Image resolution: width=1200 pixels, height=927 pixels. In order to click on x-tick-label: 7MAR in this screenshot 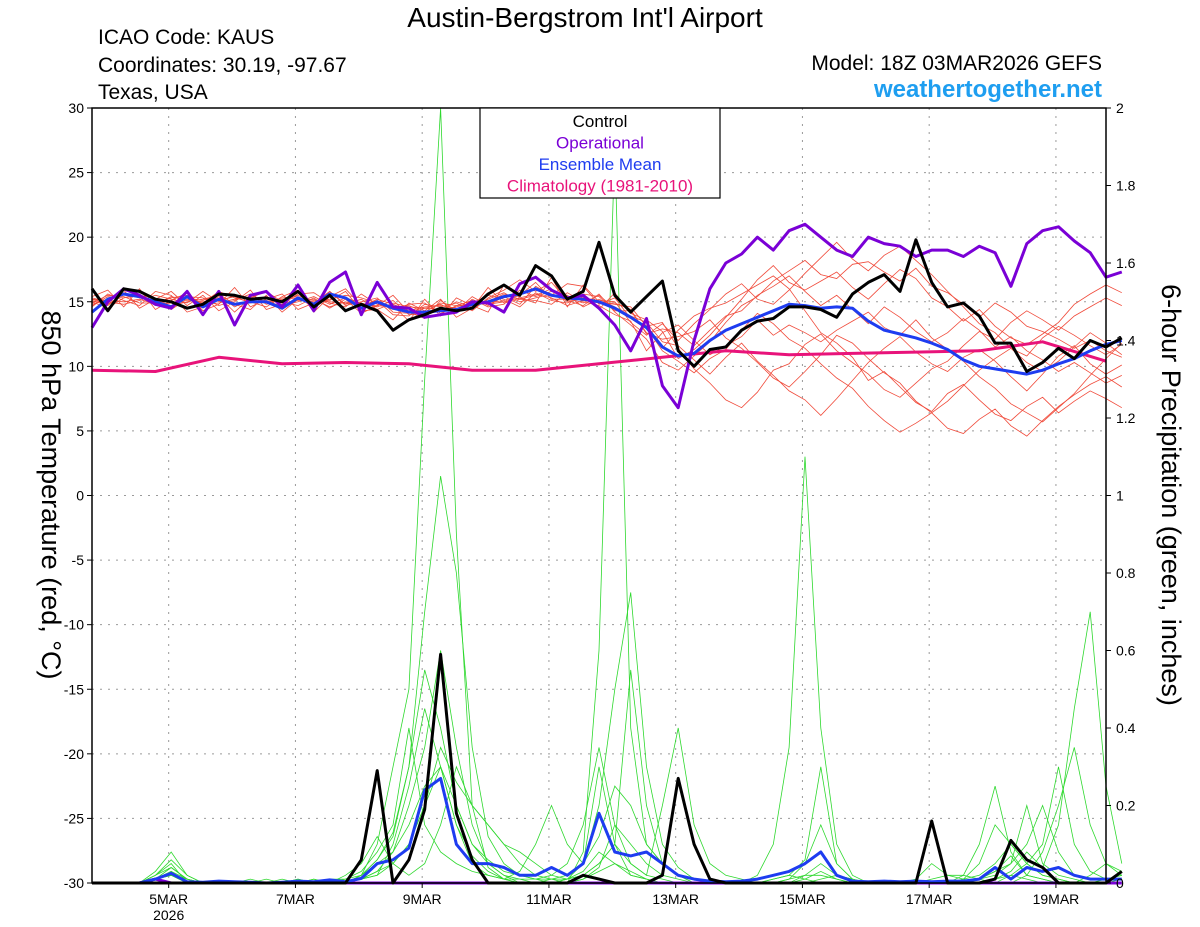, I will do `click(295, 899)`.